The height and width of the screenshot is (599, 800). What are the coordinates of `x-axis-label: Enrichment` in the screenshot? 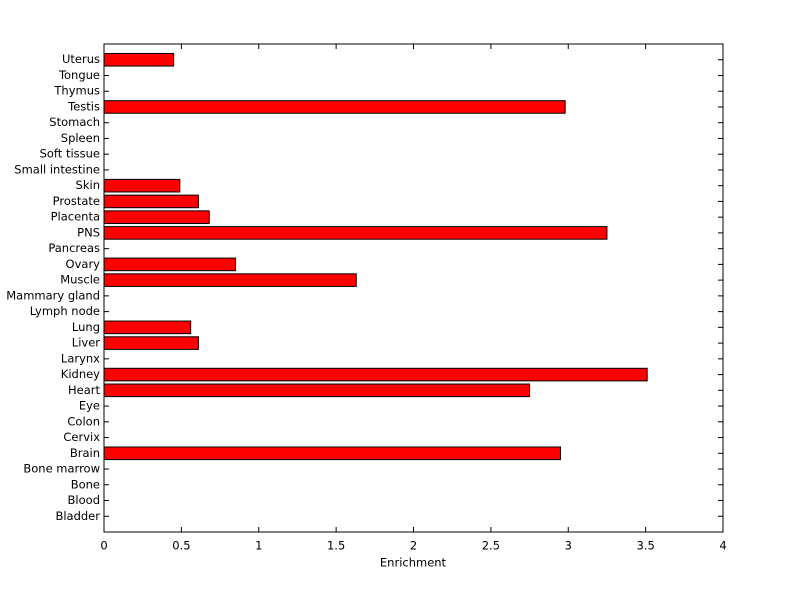 It's located at (413, 563).